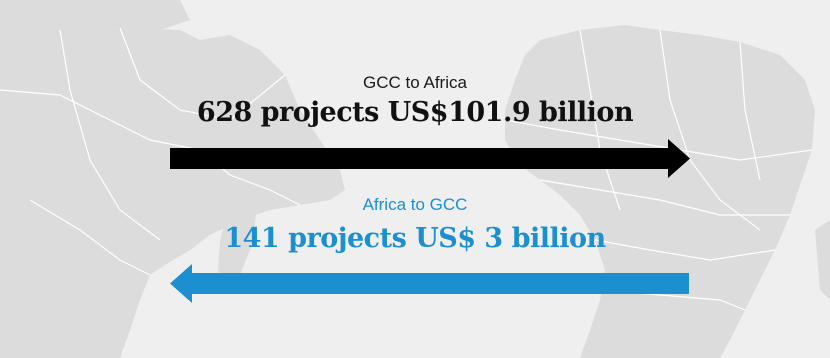  I want to click on inbound-flow-label: Africa to GCC, so click(415, 204).